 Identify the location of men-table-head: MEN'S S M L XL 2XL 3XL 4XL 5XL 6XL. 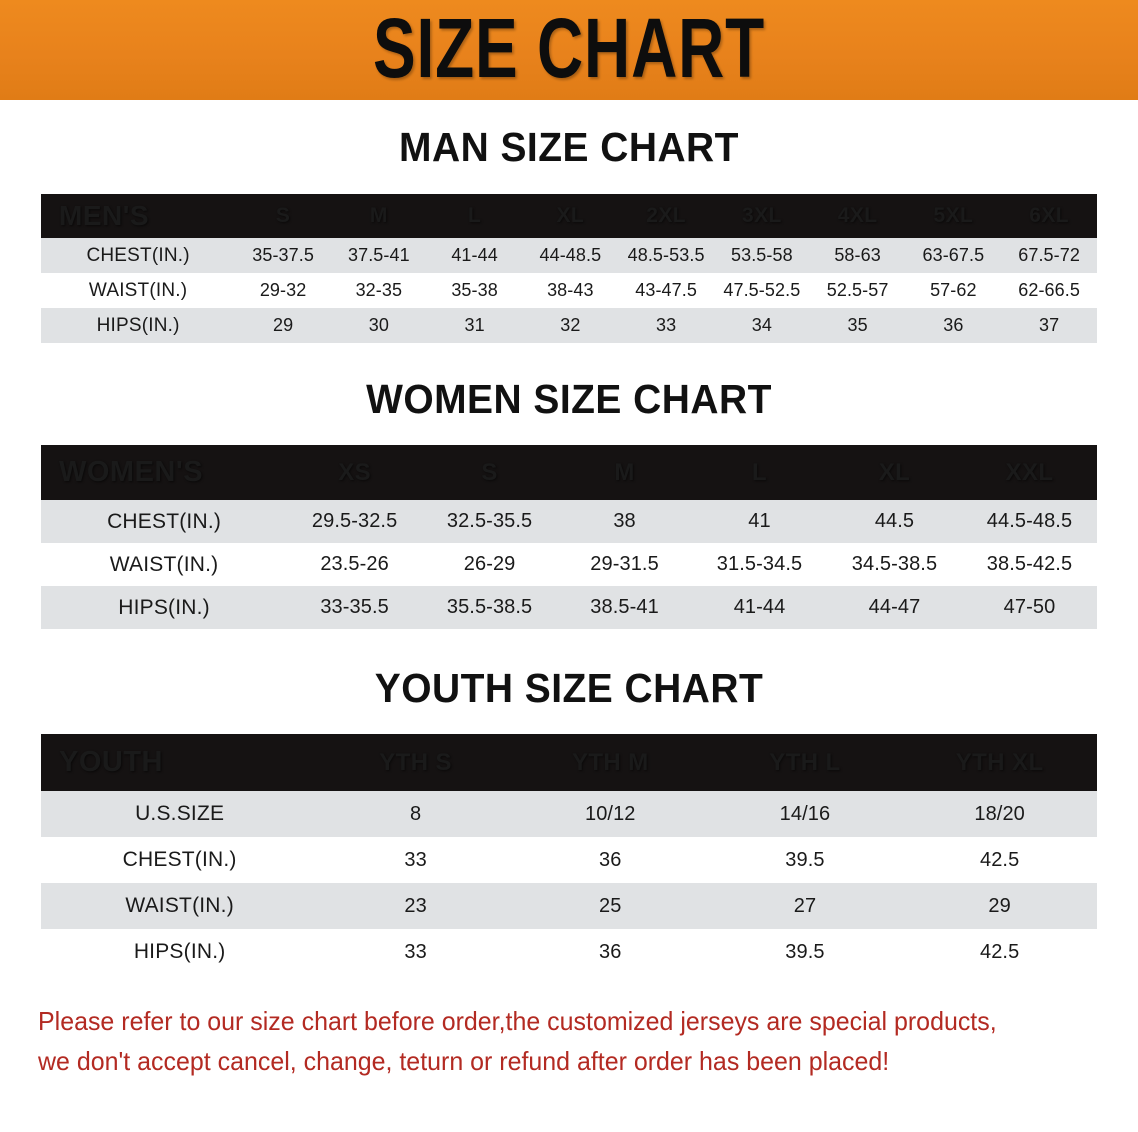
(569, 216).